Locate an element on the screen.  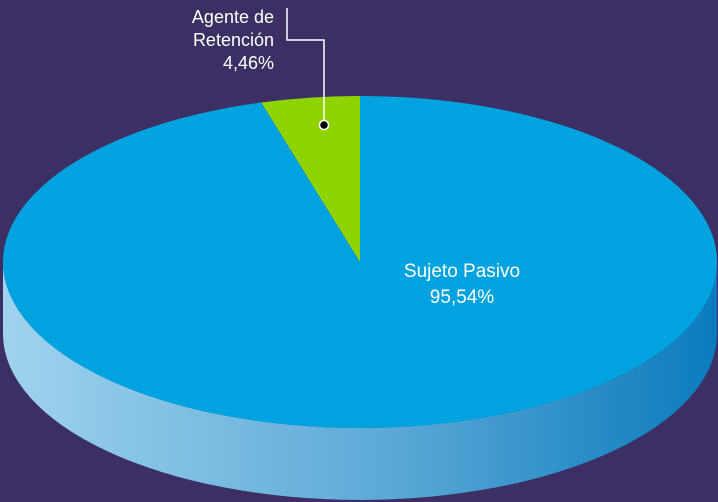
value-label: 95,54% is located at coordinates (462, 297).